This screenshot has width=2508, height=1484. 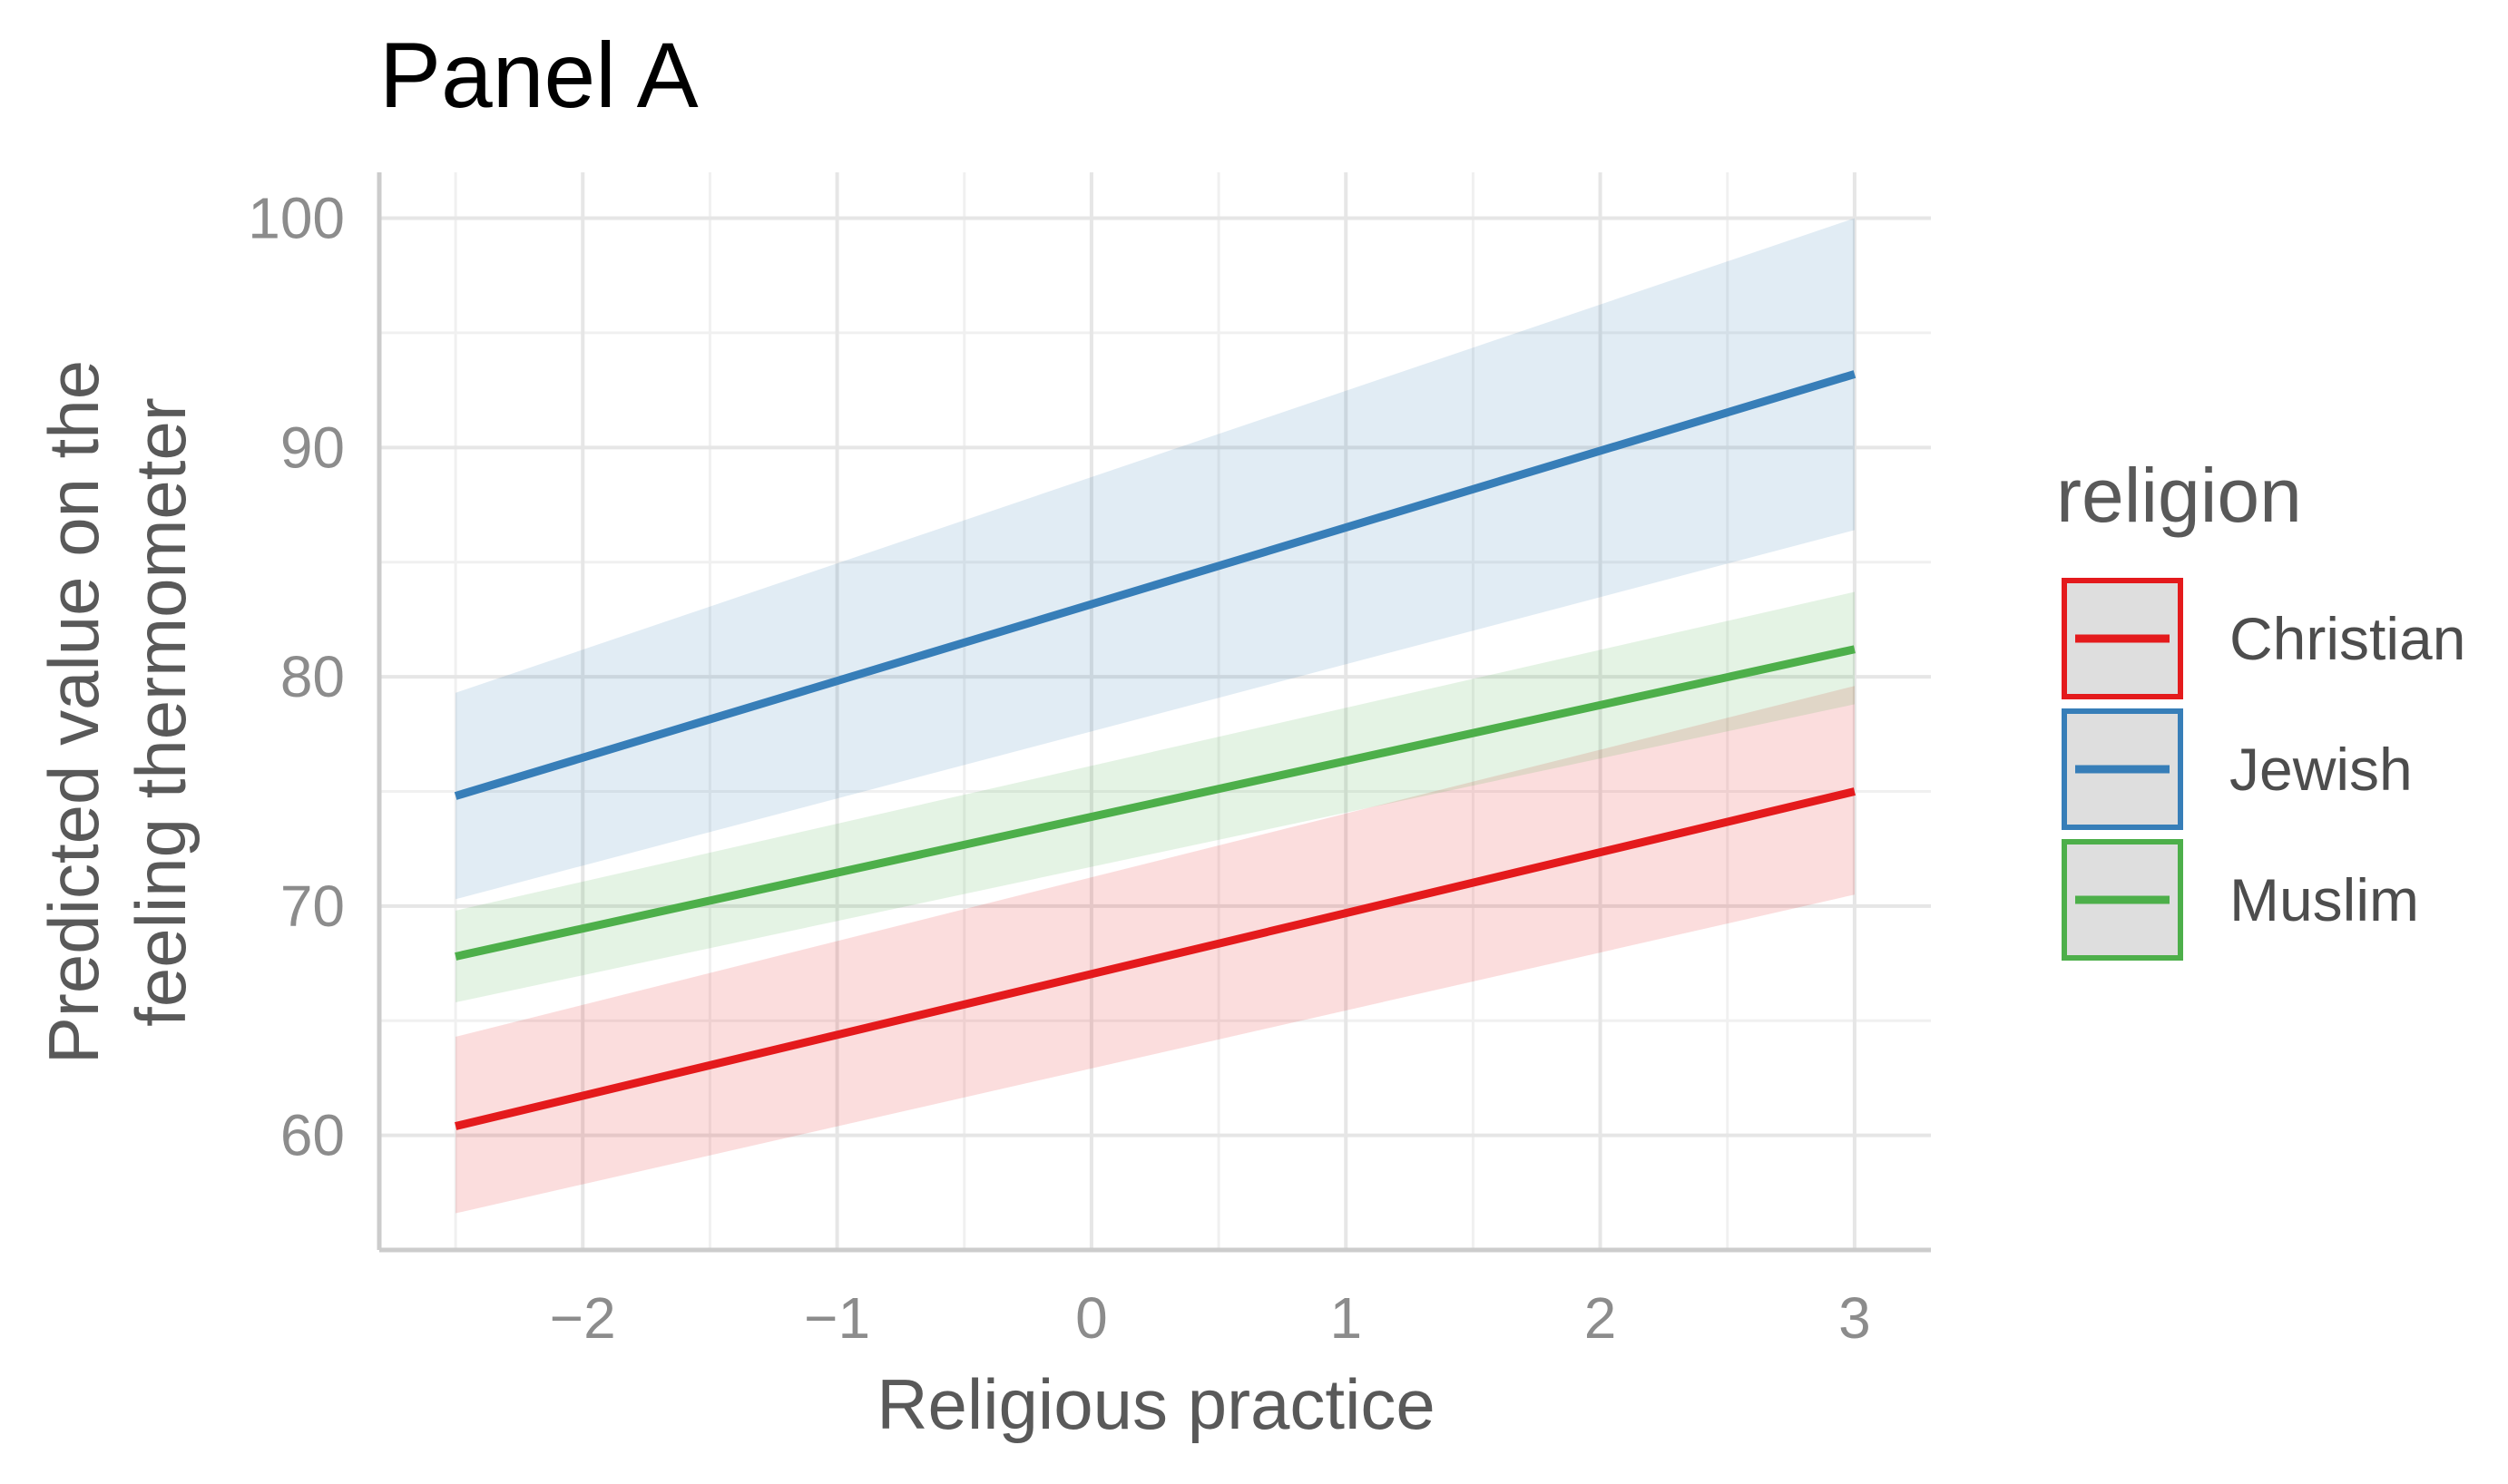 I want to click on legend: religion Christian Jewish Muslim, so click(x=2261, y=707).